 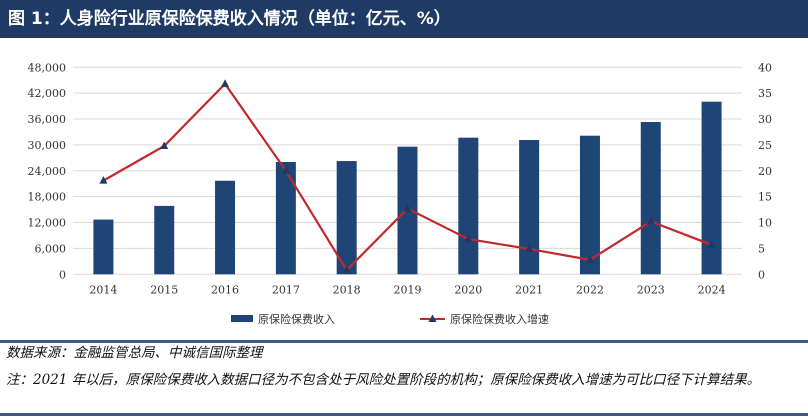 What do you see at coordinates (404, 19) in the screenshot?
I see `figure-title: 图 1：人身险行业原保险保费收入情况（单位：亿元、%）` at bounding box center [404, 19].